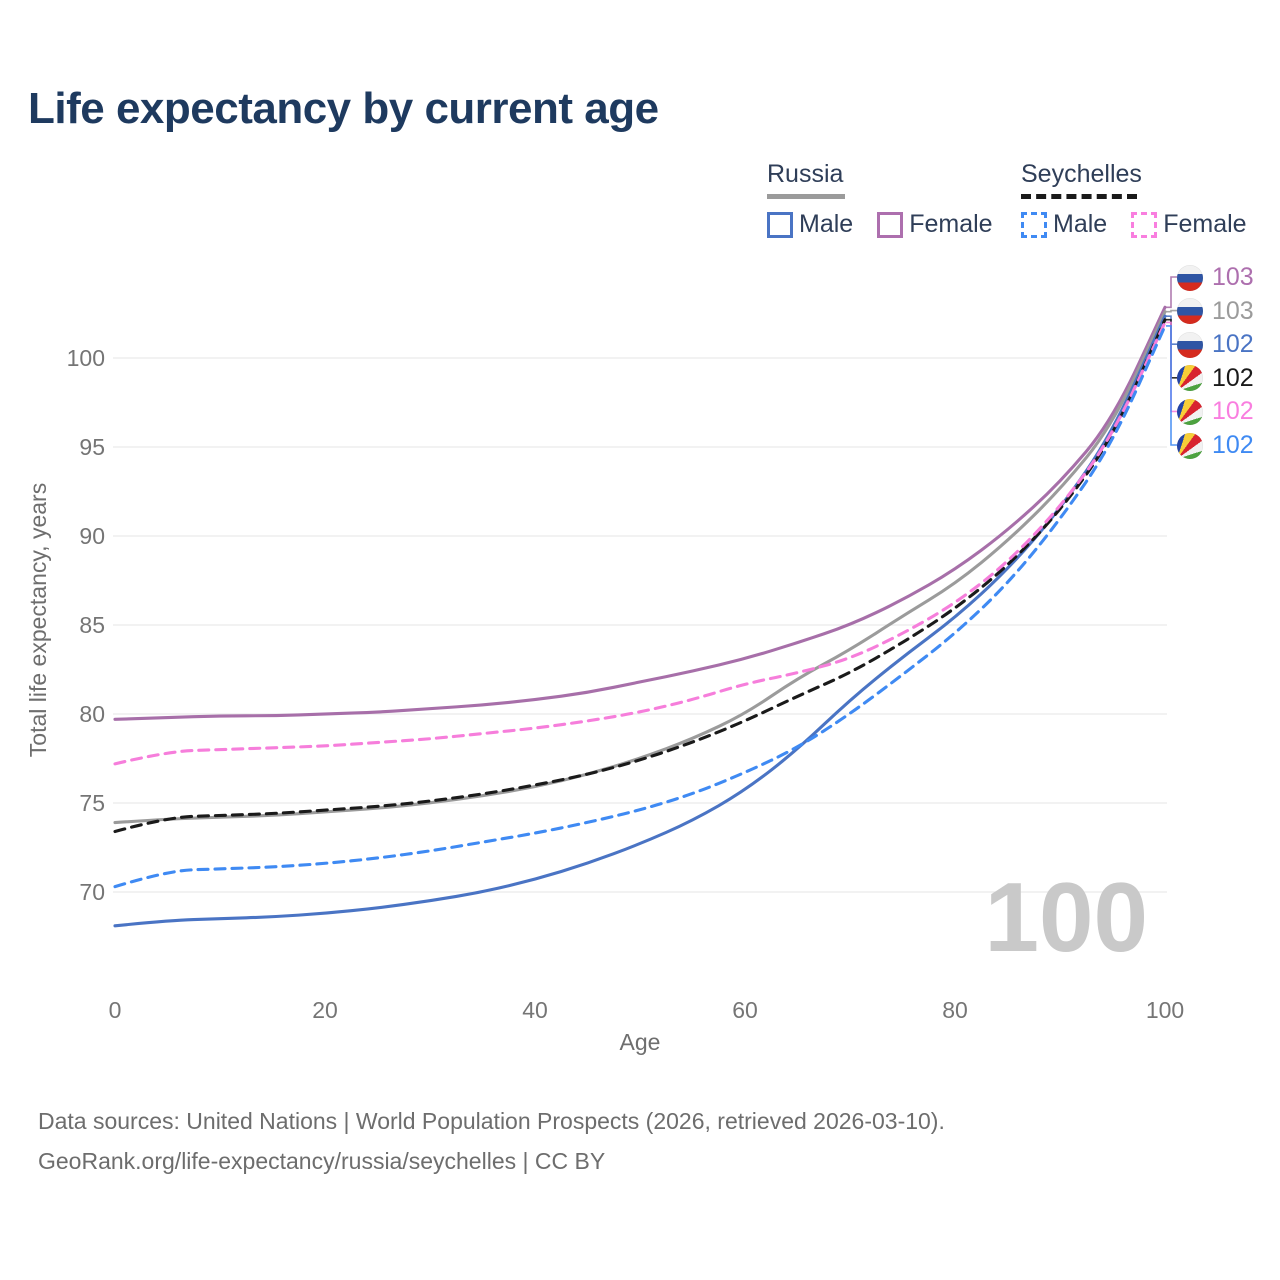  What do you see at coordinates (92, 447) in the screenshot?
I see `y-tick-95: 95` at bounding box center [92, 447].